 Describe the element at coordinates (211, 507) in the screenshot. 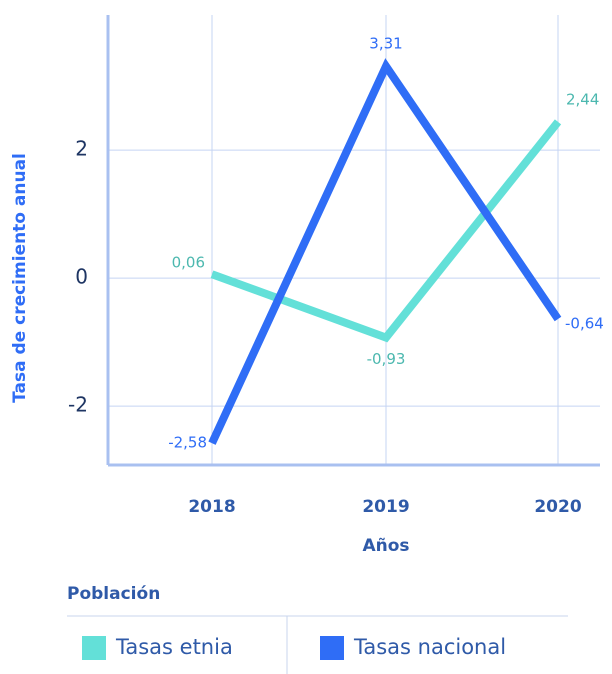

I see `x-tick-label: 2018` at that location.